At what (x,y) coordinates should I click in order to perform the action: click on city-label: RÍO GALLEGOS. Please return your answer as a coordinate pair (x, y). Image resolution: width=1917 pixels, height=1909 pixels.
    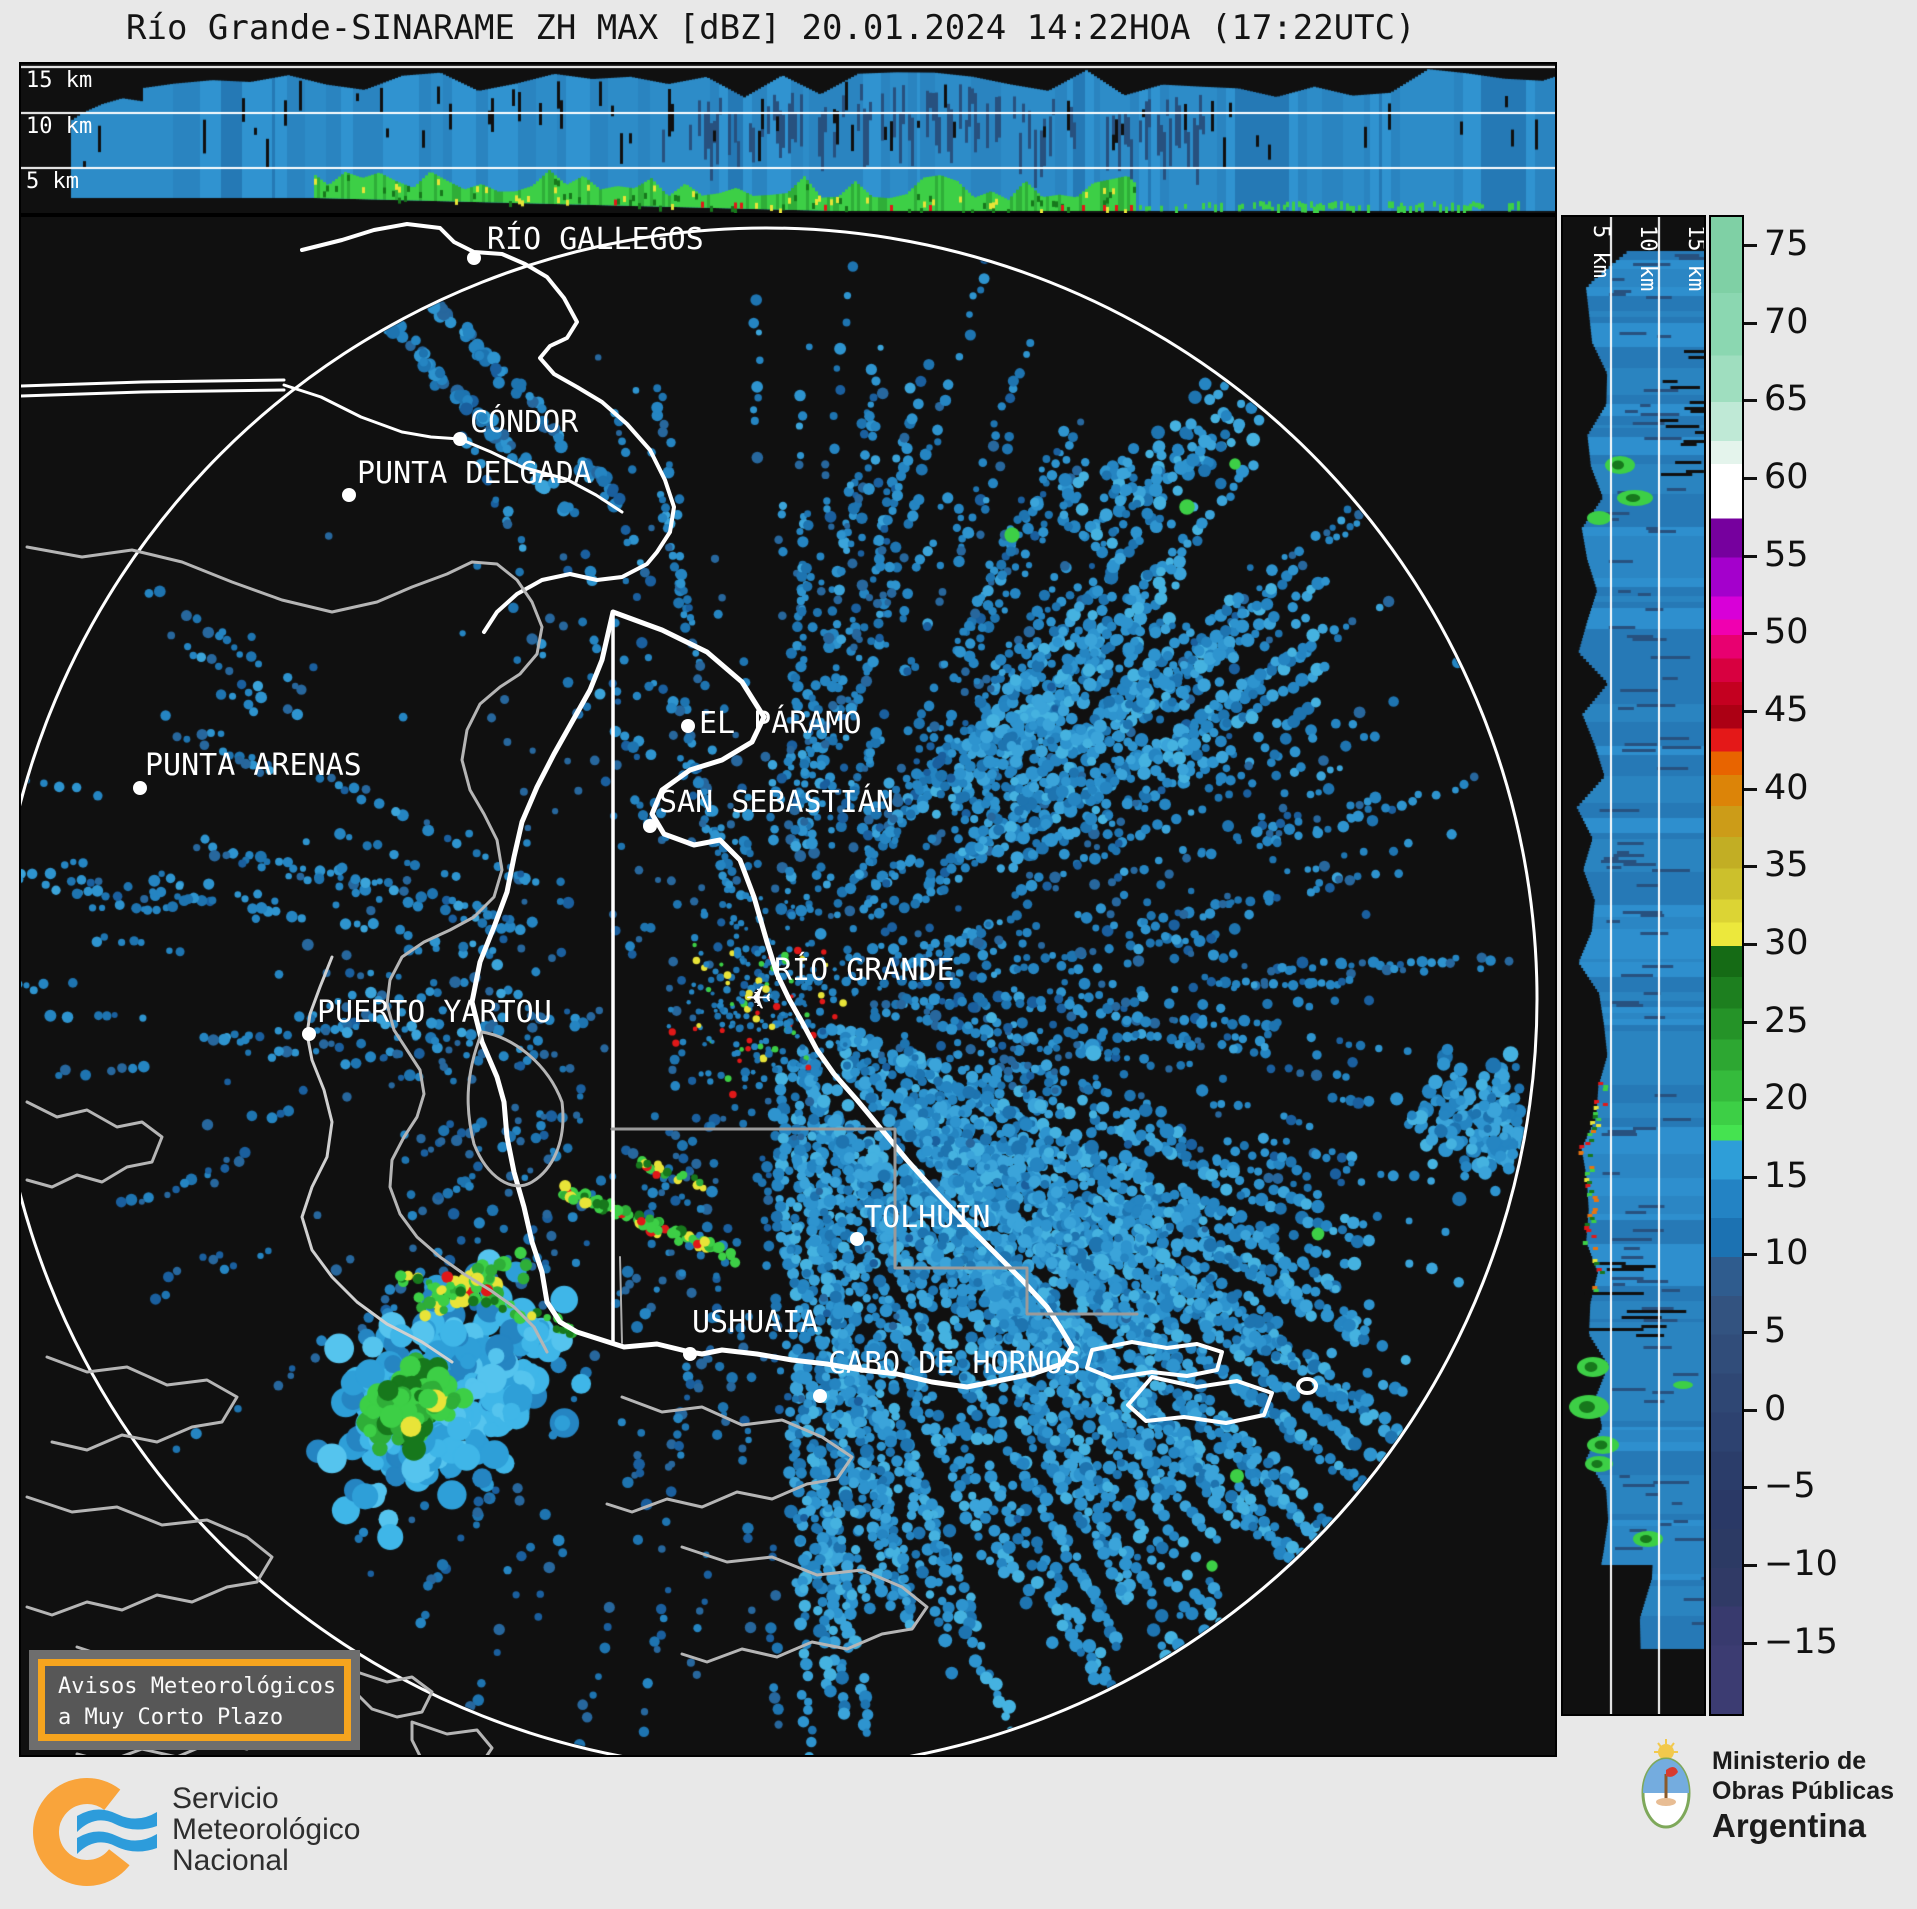
    Looking at the image, I should click on (595, 239).